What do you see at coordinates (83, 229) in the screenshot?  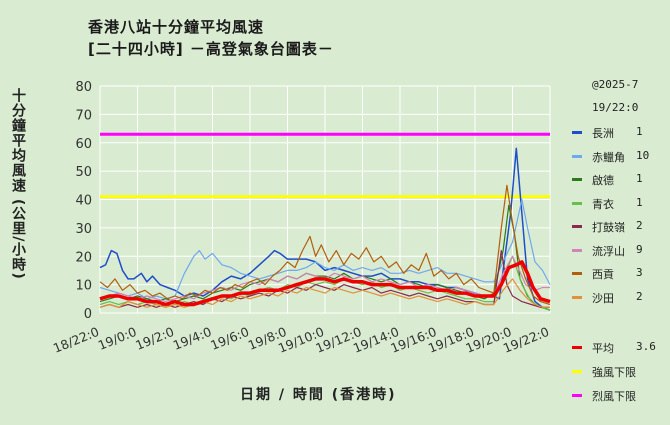 I see `y-tick-label: 30` at bounding box center [83, 229].